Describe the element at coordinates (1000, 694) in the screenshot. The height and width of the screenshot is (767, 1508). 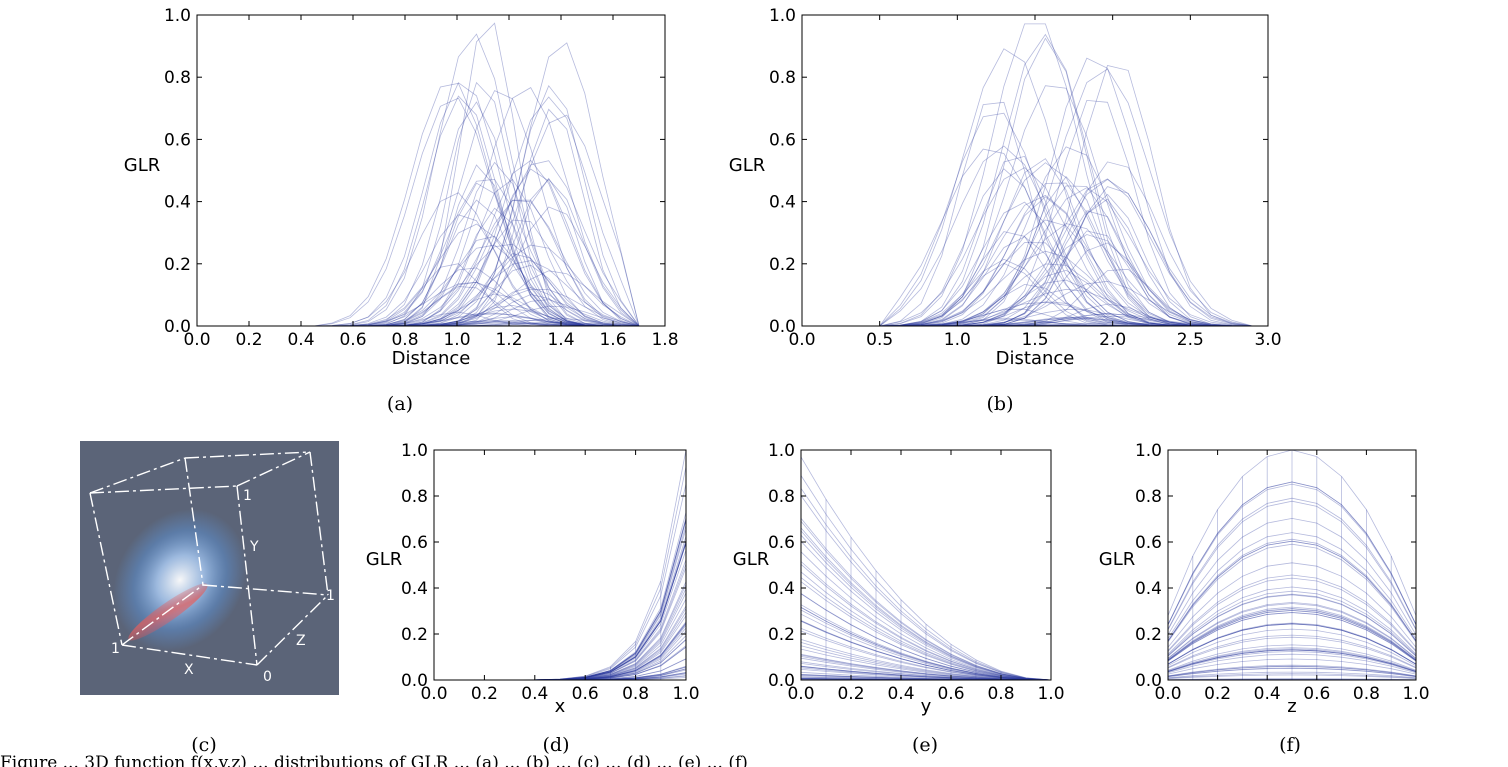
I see `x-tick-label: 0.8` at that location.